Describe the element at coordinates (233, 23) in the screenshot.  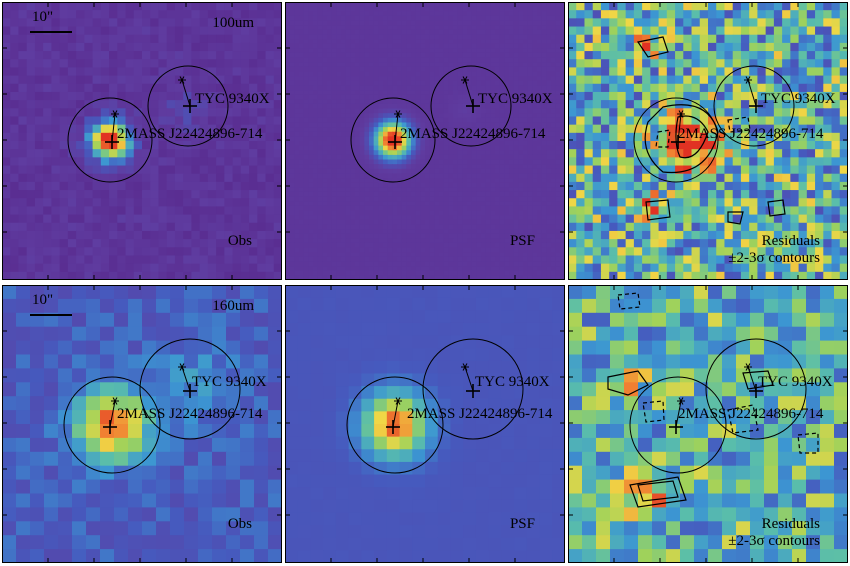
I see `band-label: 100um` at that location.